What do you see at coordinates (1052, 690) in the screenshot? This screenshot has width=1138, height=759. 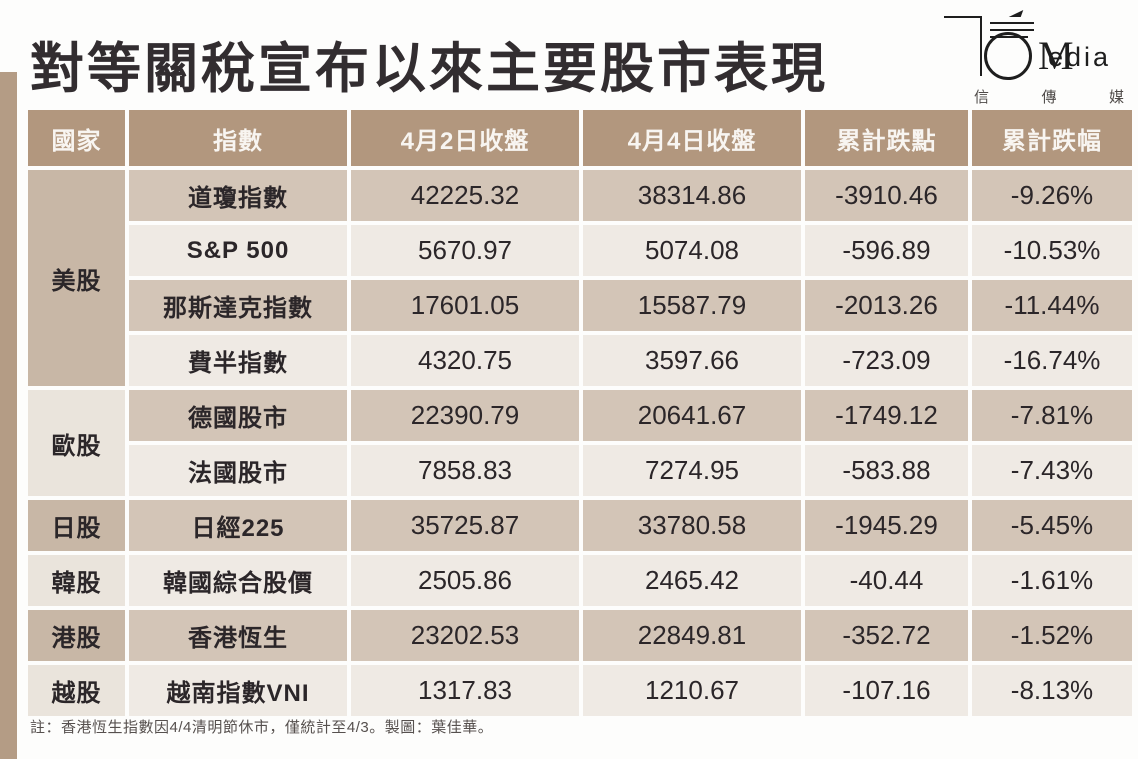 I see `value-cell: -8.13%` at bounding box center [1052, 690].